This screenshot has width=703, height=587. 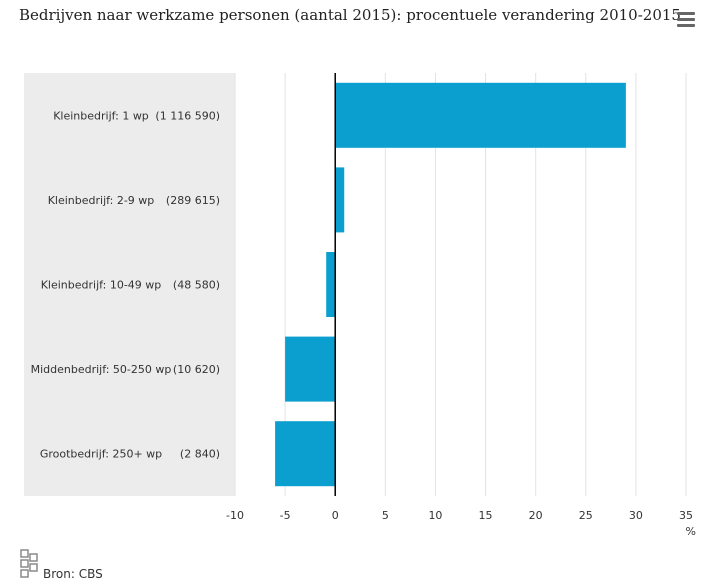 I want to click on x-tick-label: 35, so click(x=686, y=515).